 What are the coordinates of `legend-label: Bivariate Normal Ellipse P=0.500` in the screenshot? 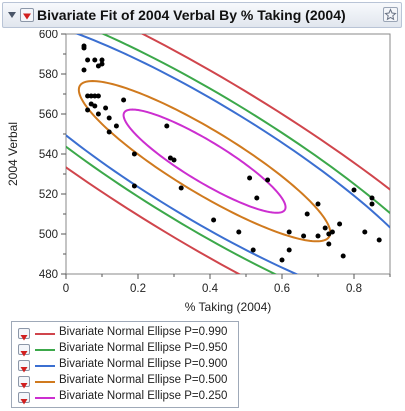 It's located at (143, 380).